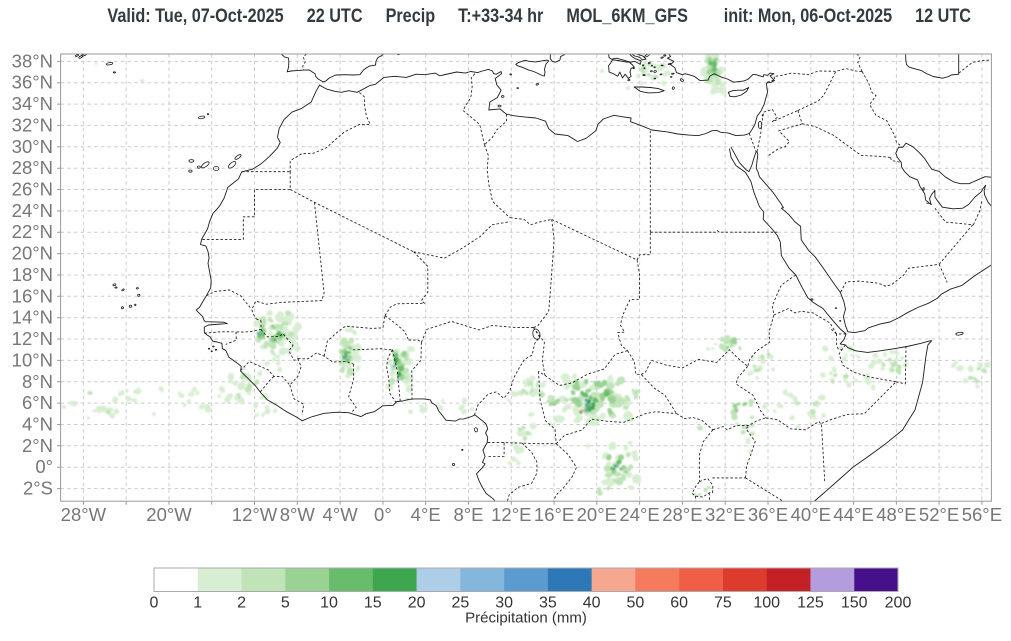  Describe the element at coordinates (511, 514) in the screenshot. I see `svg-text: 12°E` at that location.